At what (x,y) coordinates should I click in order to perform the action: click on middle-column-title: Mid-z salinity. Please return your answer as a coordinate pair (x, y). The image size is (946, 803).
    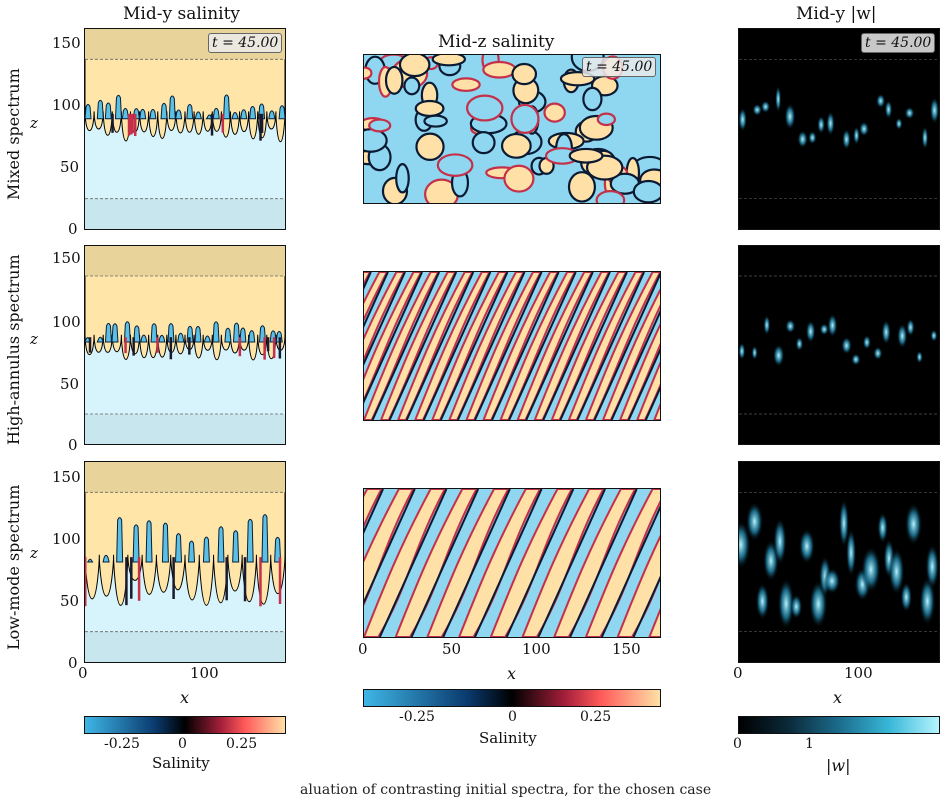
    Looking at the image, I should click on (496, 42).